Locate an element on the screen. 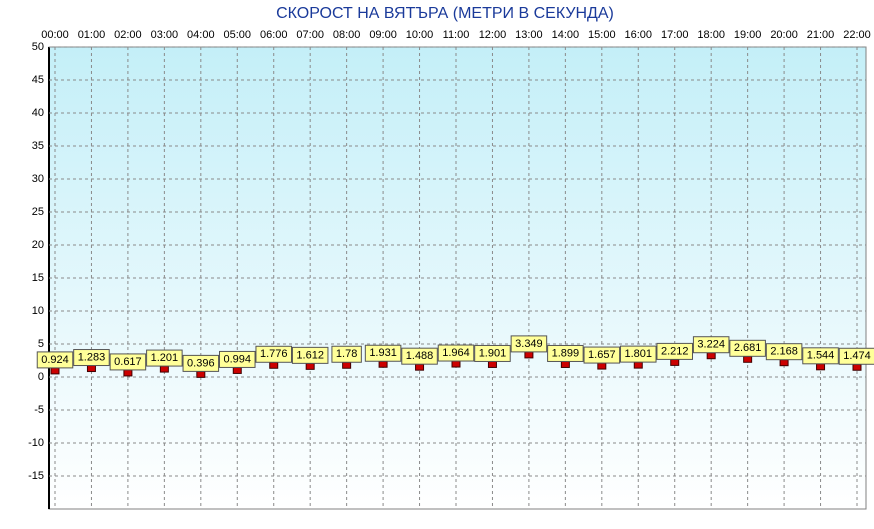 The height and width of the screenshot is (529, 874). data-label: 1.488 is located at coordinates (420, 356).